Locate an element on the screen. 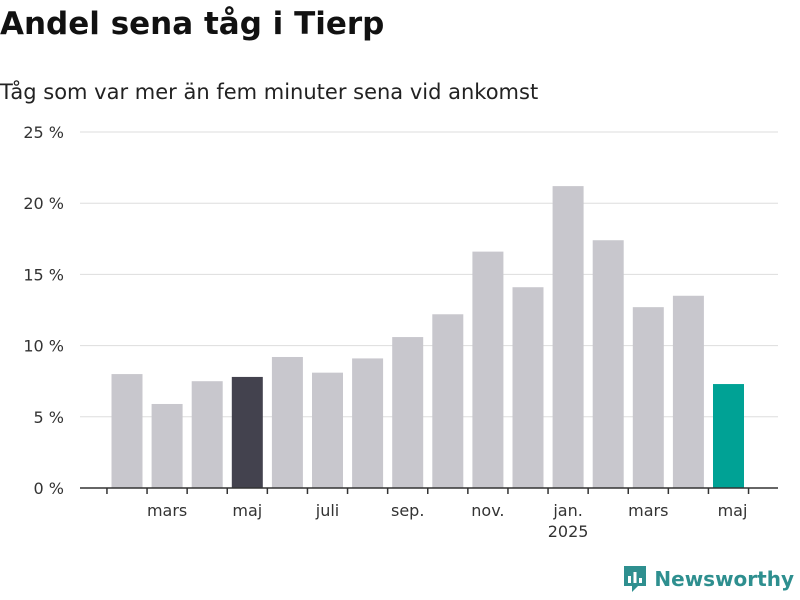 The width and height of the screenshot is (800, 600). newsworthy-brand: Newsworthy is located at coordinates (708, 579).